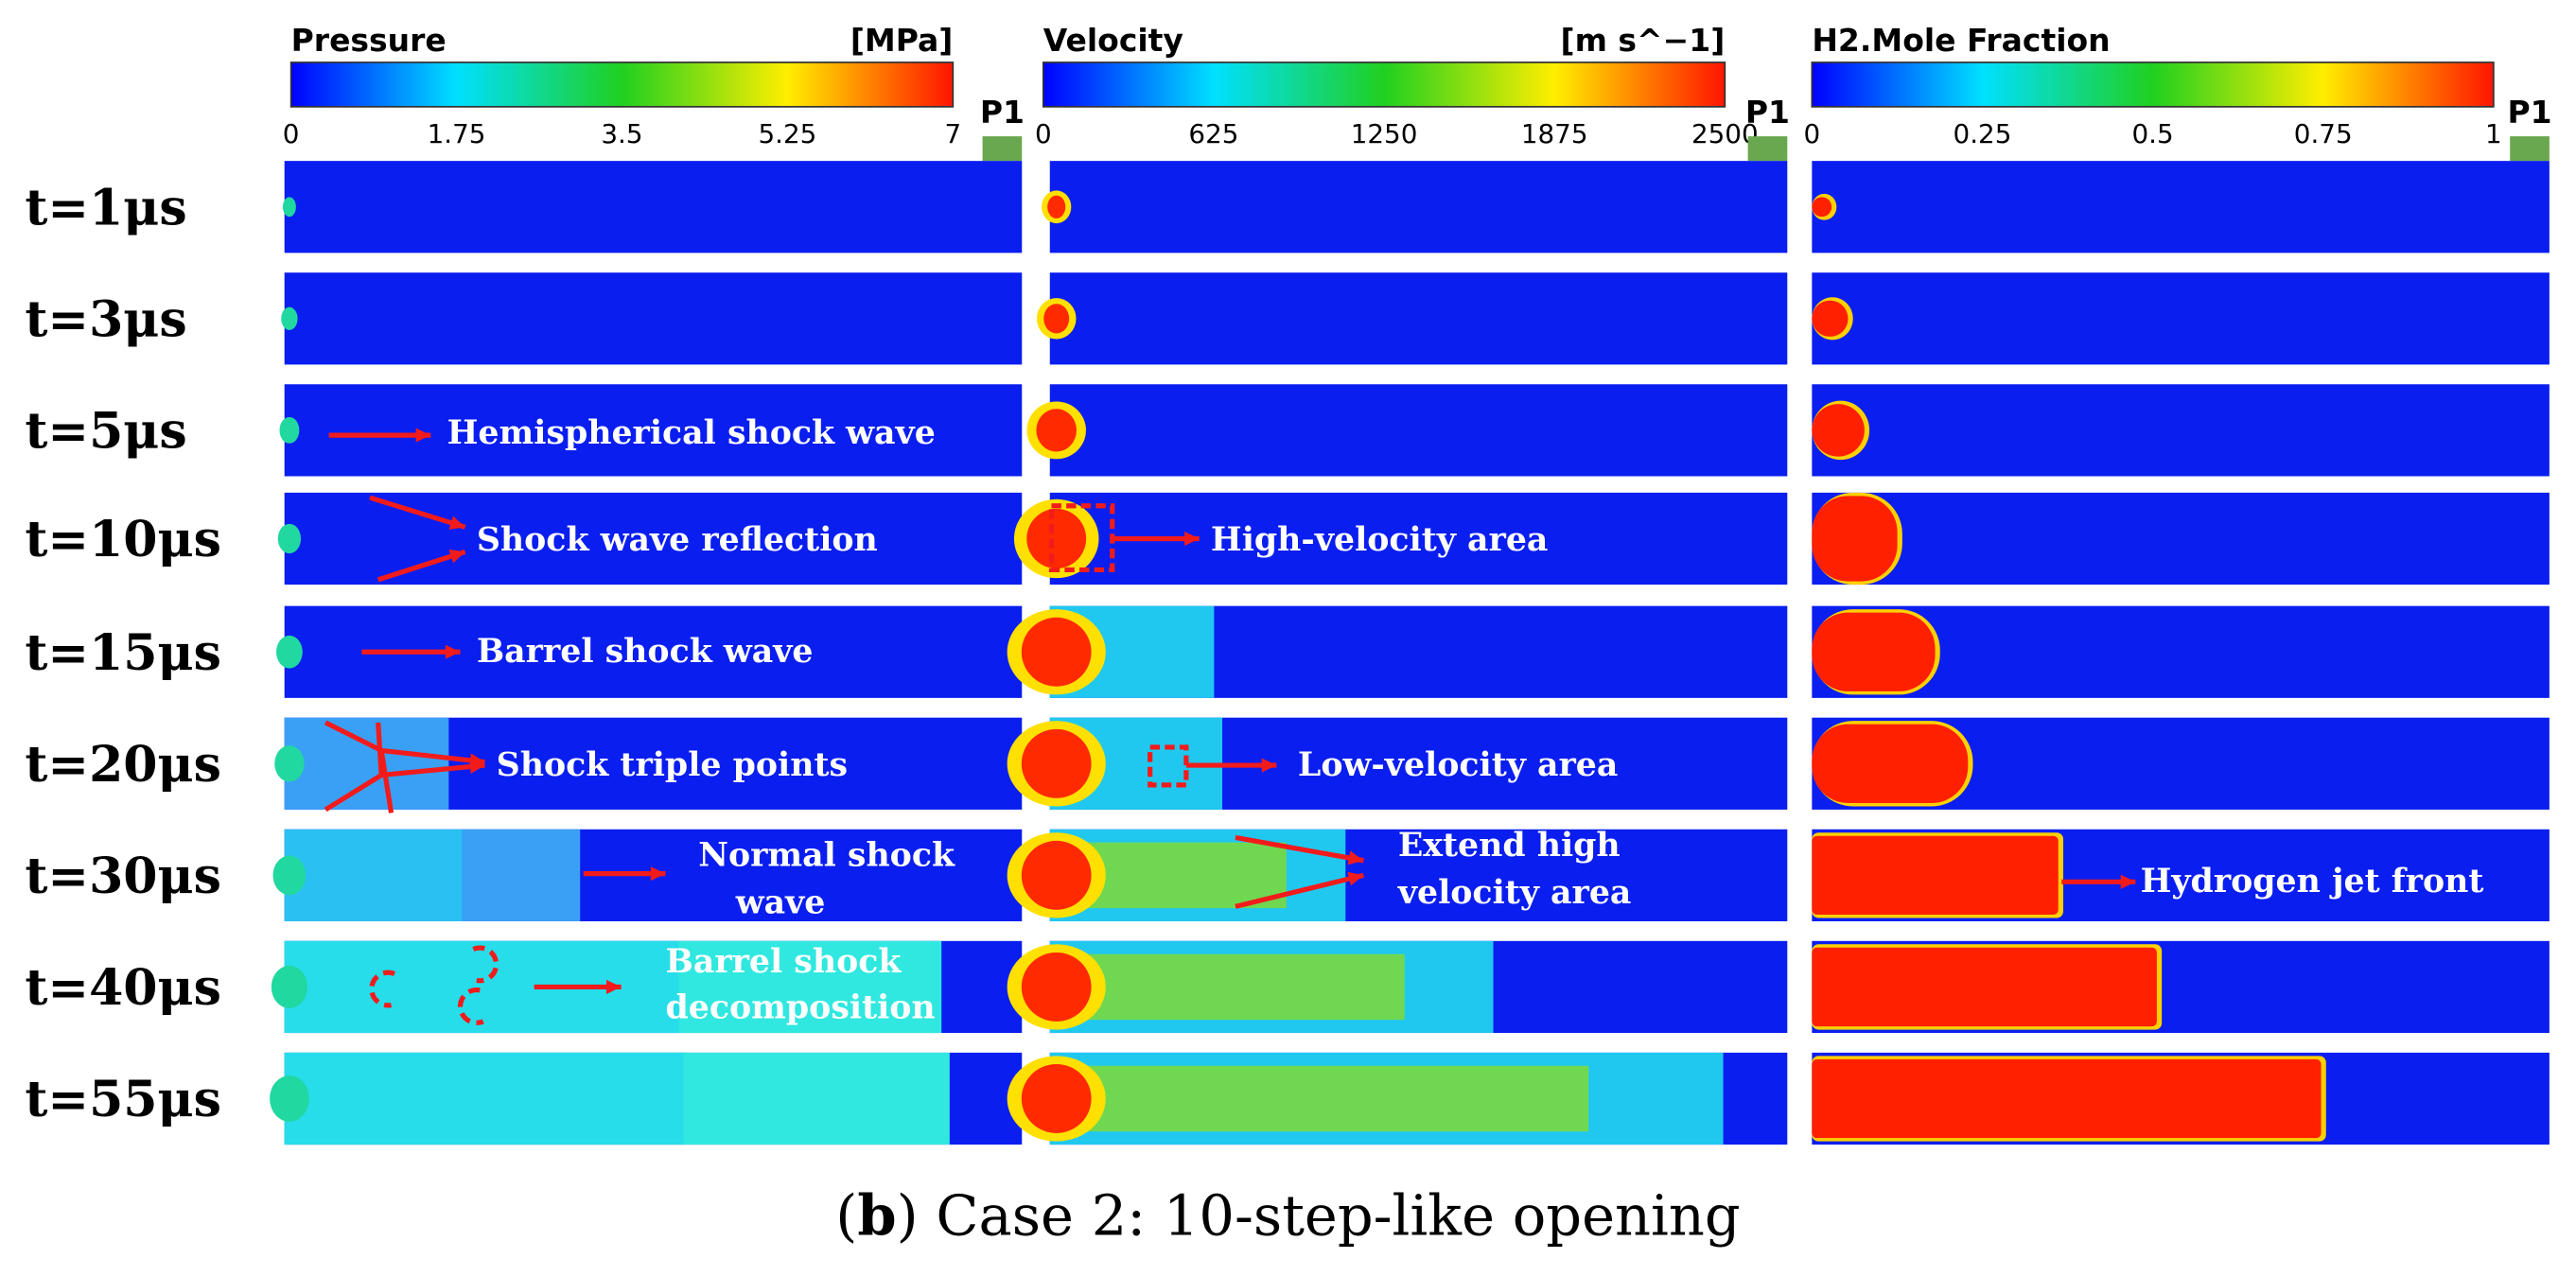 This screenshot has height=1276, width=2576. I want to click on annotation: velocity area, so click(1514, 893).